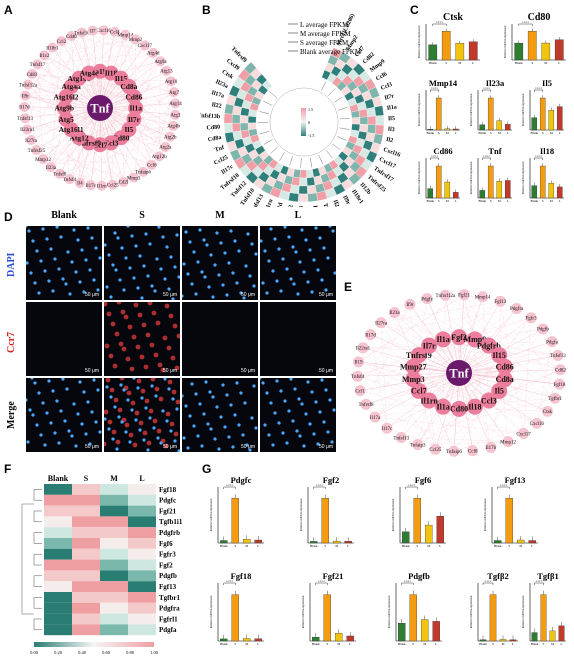  Describe the element at coordinates (65, 108) in the screenshot. I see `gene-node-label: Atg9b` at that location.